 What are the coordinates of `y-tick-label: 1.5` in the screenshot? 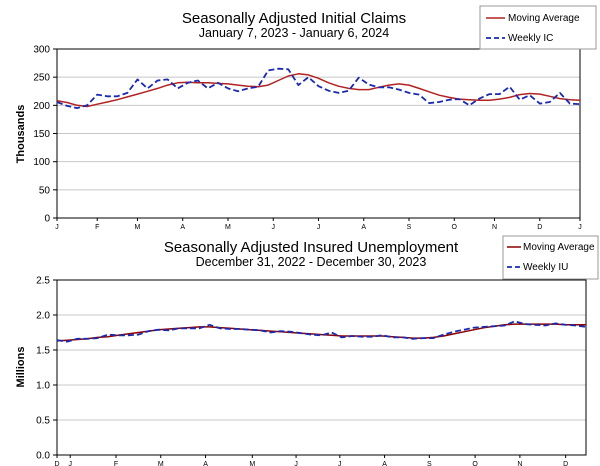 It's located at (43, 351).